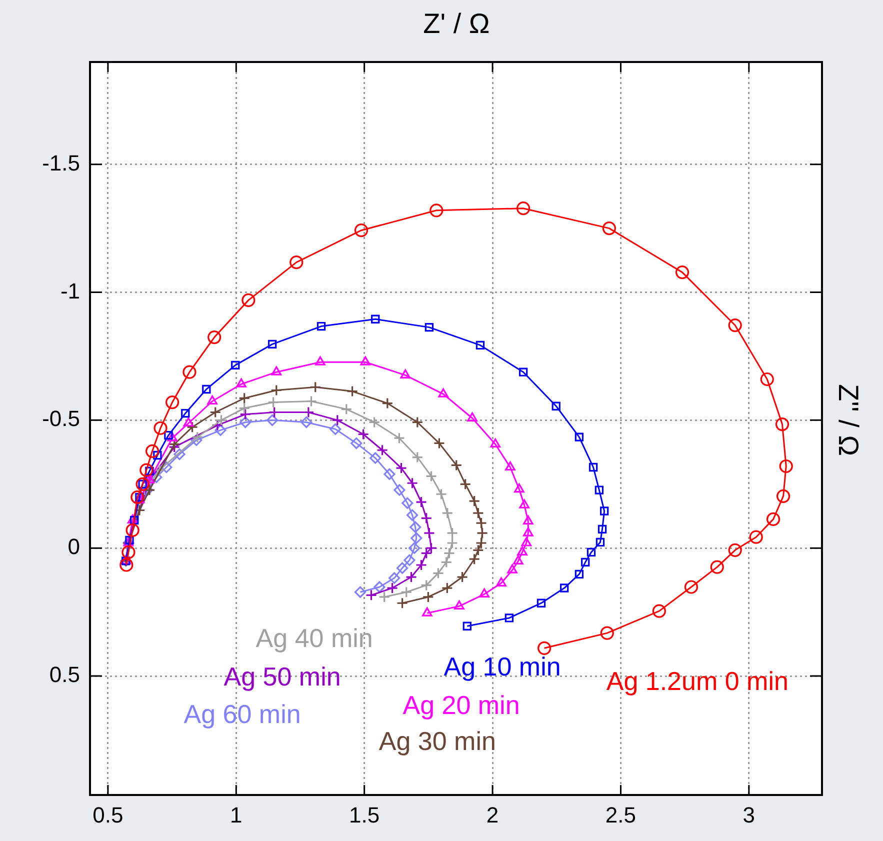 Image resolution: width=883 pixels, height=841 pixels. What do you see at coordinates (61, 163) in the screenshot?
I see `y-tick-label: -1.5` at bounding box center [61, 163].